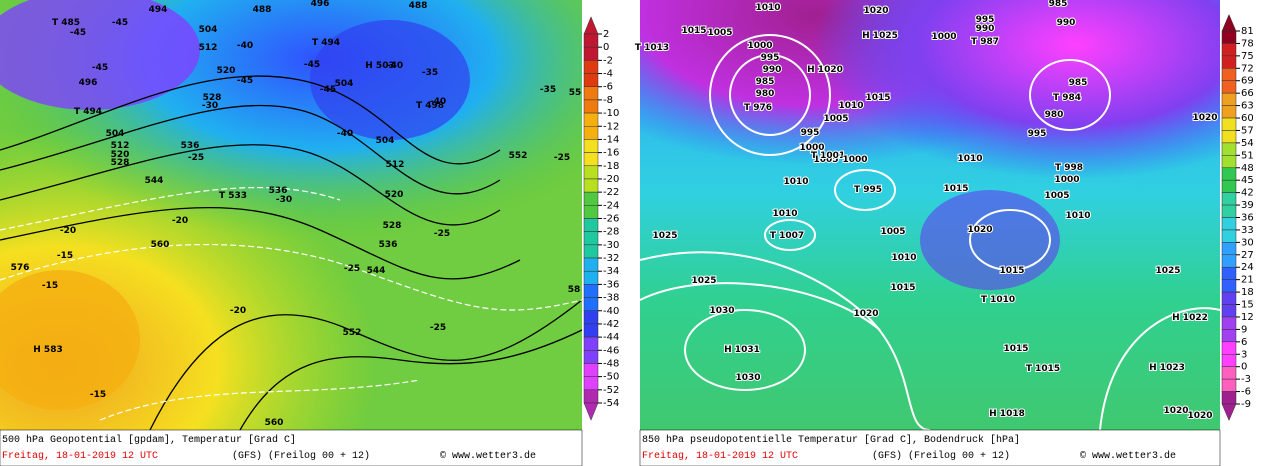  I want to click on contour-label: H 1025, so click(880, 36).